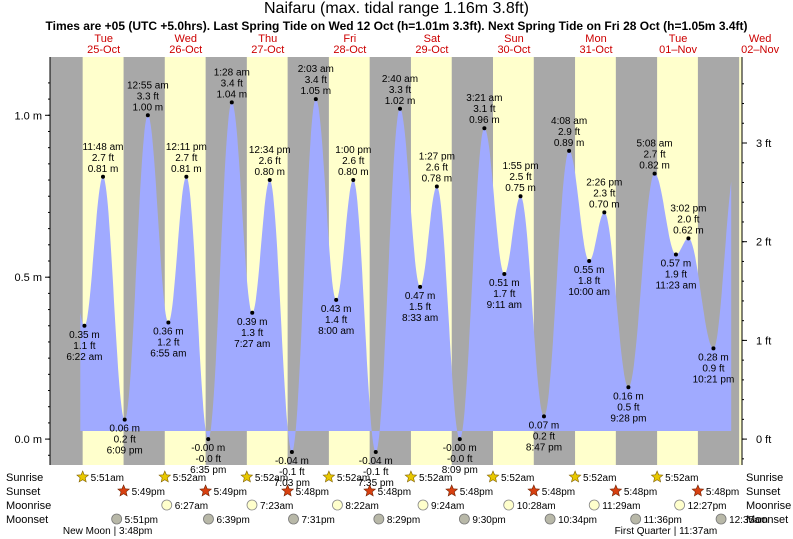  Describe the element at coordinates (396, 8) in the screenshot. I see `chart-title: Naifaru (max. tidal range 1.16m 3.8ft)` at that location.